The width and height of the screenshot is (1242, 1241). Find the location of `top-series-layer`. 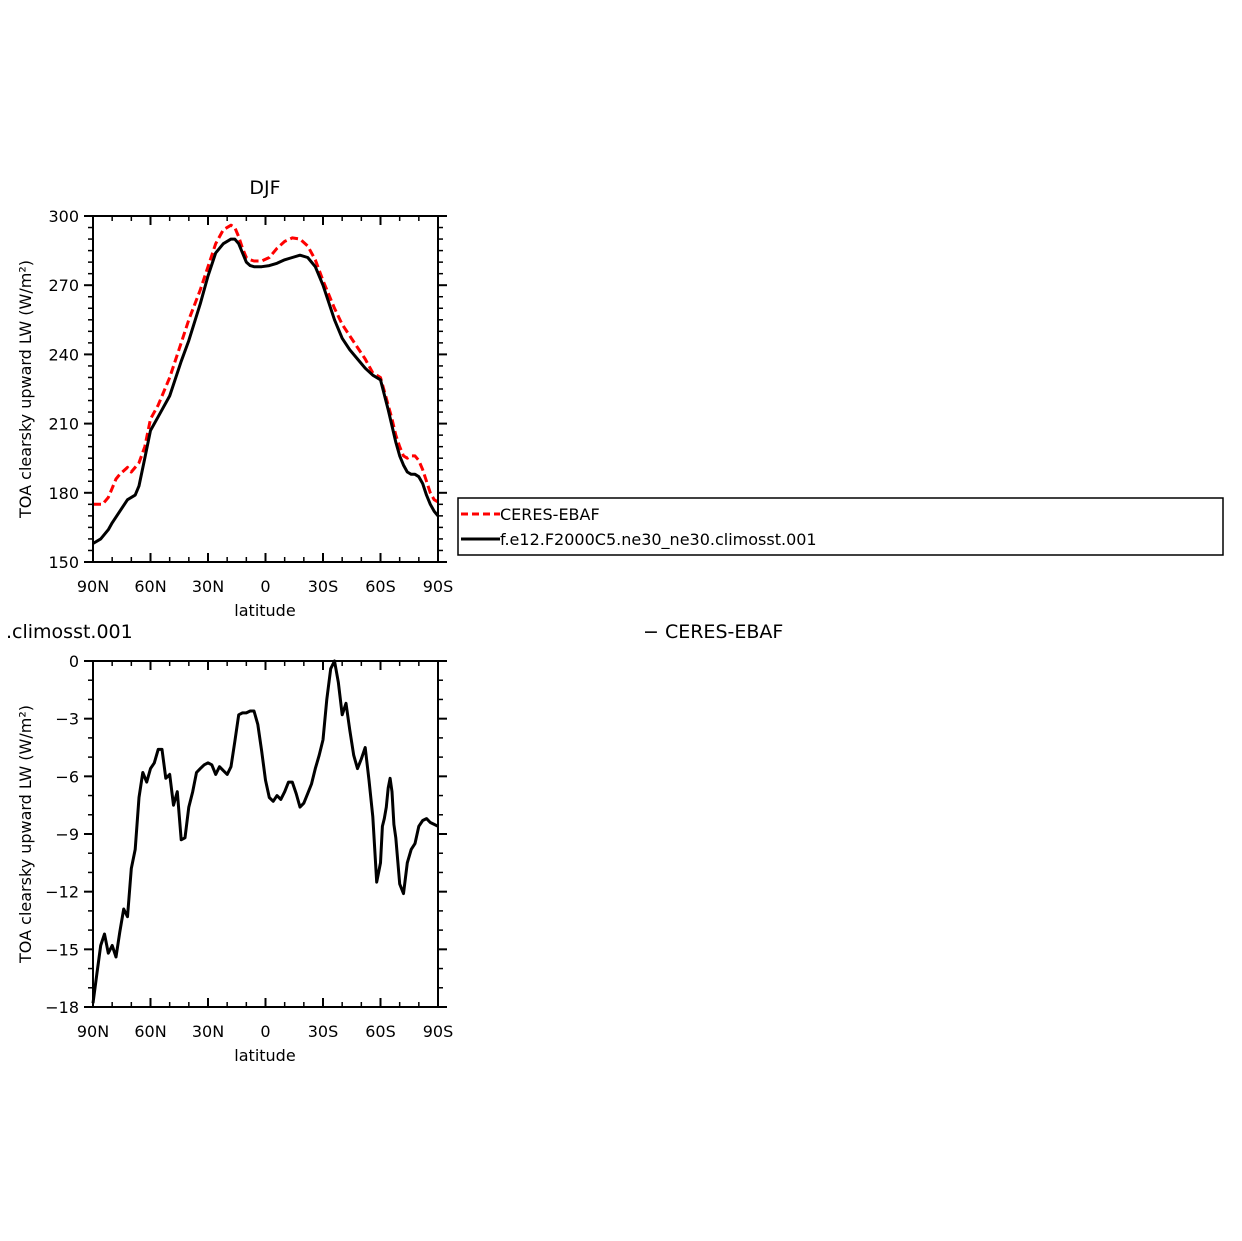

top-series-layer is located at coordinates (266, 384).